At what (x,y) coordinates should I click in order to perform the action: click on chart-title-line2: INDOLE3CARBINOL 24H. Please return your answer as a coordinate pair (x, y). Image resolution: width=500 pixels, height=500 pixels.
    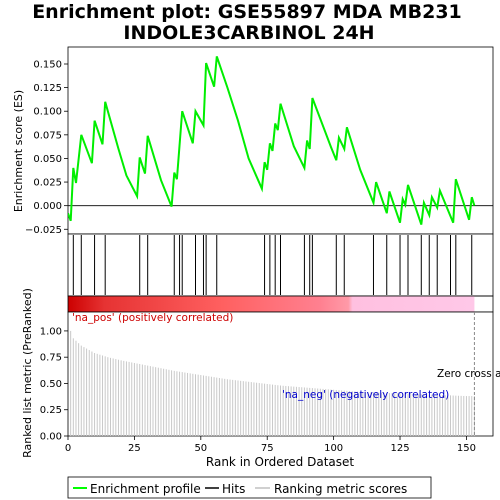
    Looking at the image, I should click on (248, 33).